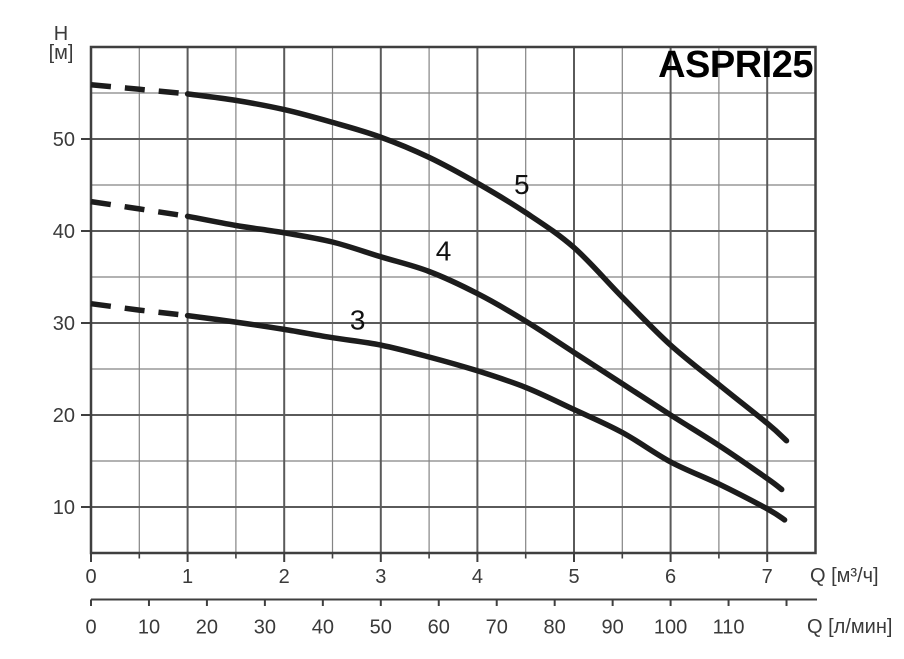 This screenshot has height=659, width=904. What do you see at coordinates (555, 628) in the screenshot?
I see `secondary-tick-label: 80` at bounding box center [555, 628].